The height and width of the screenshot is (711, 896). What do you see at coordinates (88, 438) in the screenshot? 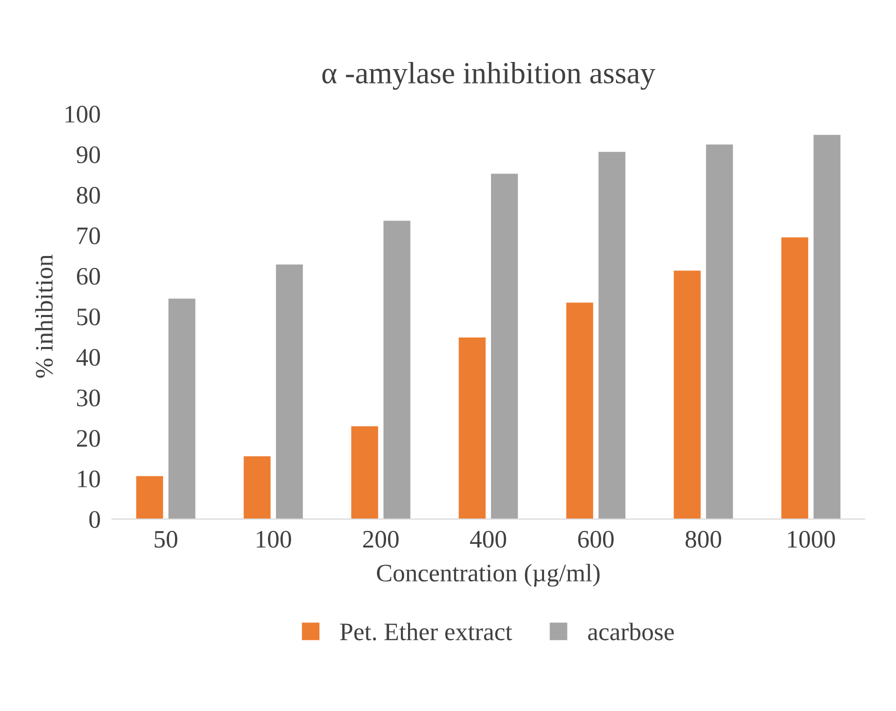
I see `y-tick-label: 20` at bounding box center [88, 438].